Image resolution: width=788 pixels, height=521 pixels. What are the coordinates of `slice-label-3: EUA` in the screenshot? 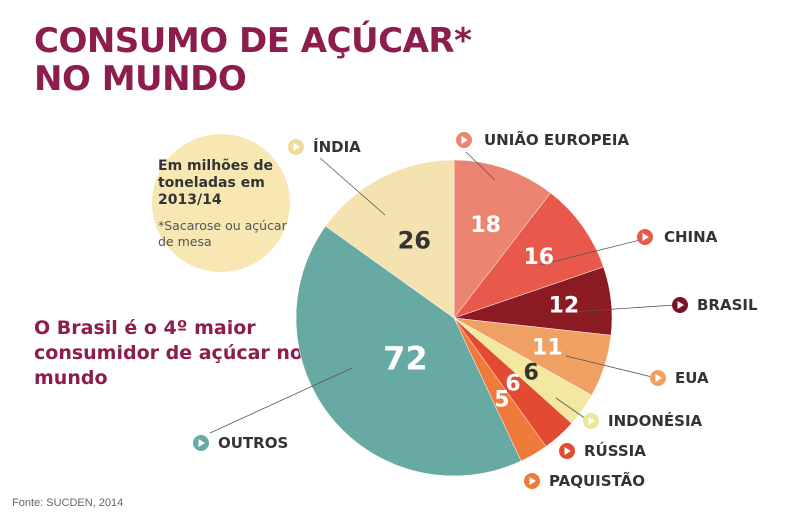 It's located at (692, 378).